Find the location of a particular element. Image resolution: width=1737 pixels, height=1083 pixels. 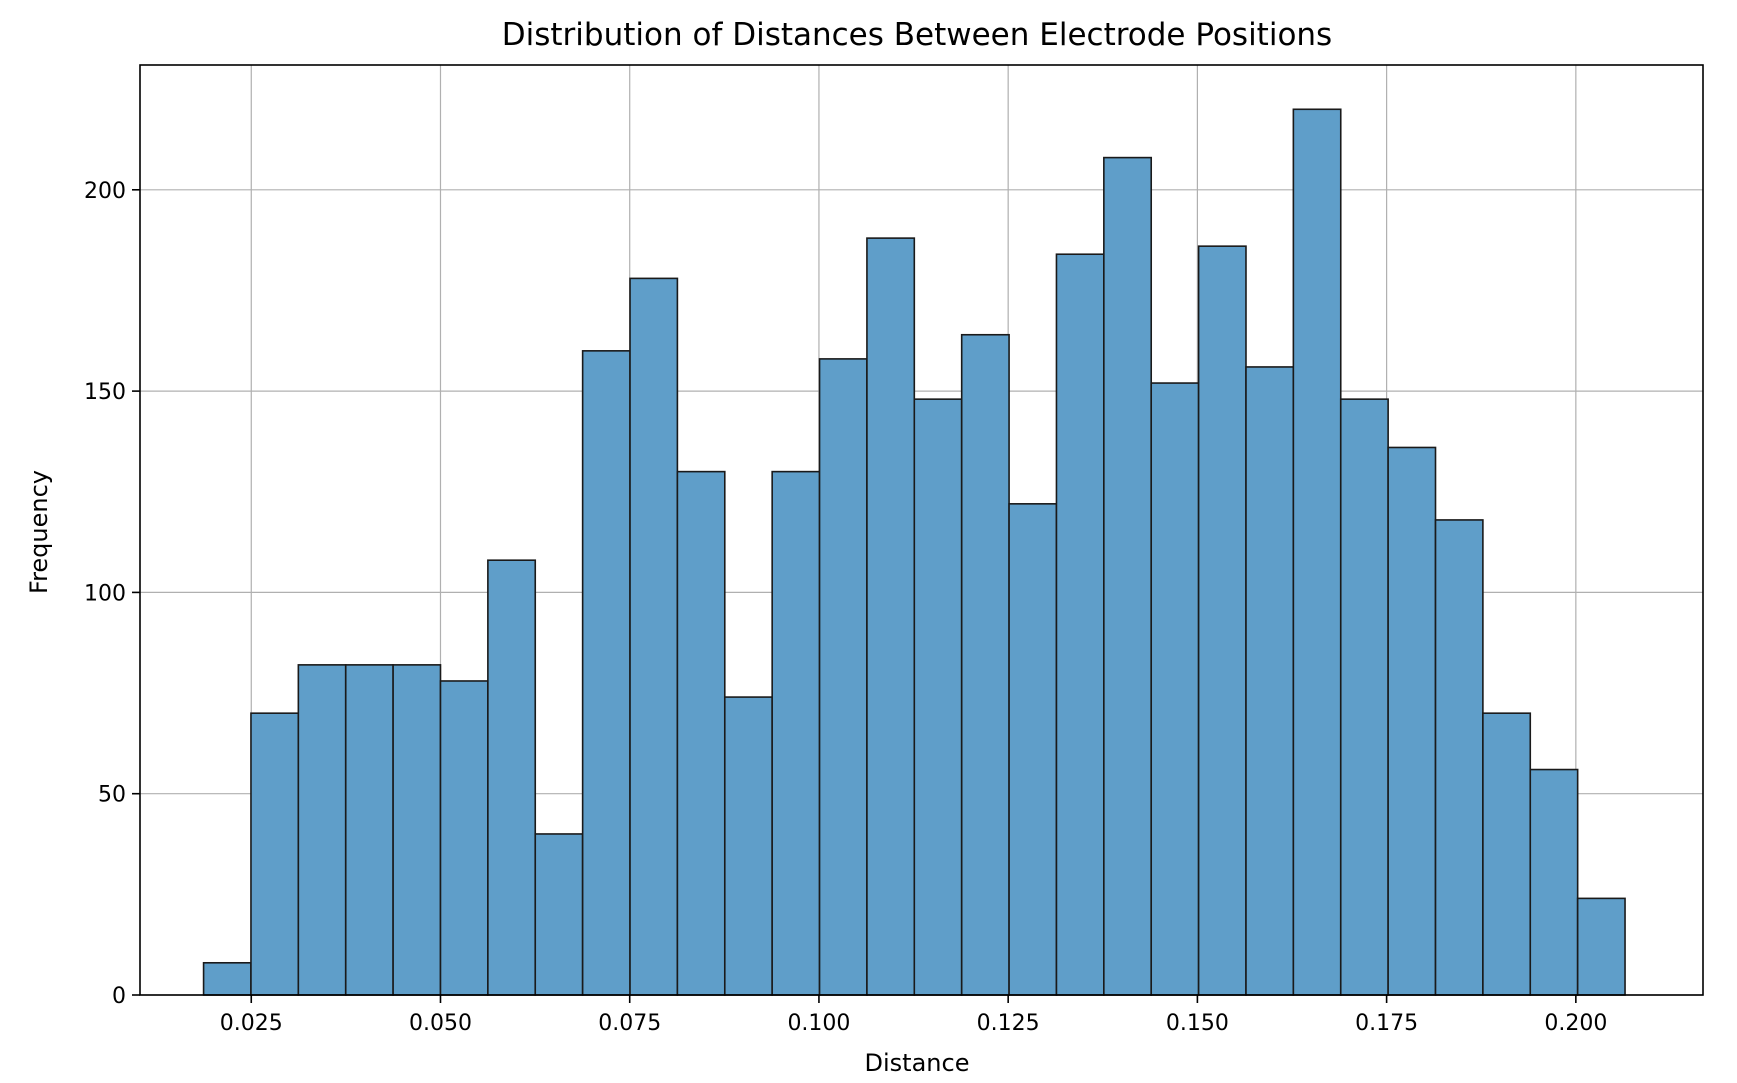

y-tick-label: 200 is located at coordinates (105, 191).